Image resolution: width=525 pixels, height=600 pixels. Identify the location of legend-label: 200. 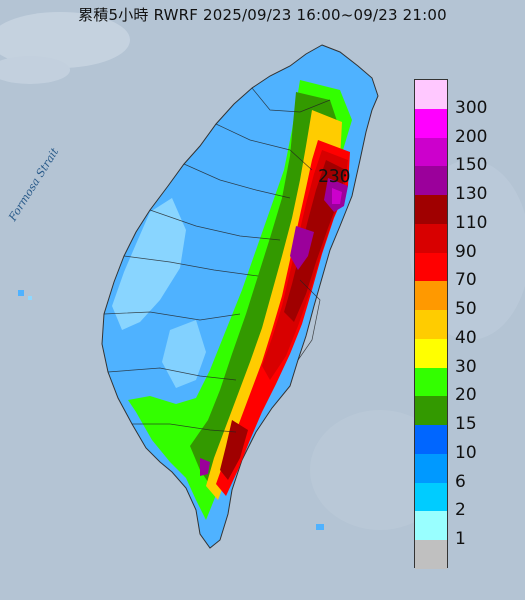
(471, 136).